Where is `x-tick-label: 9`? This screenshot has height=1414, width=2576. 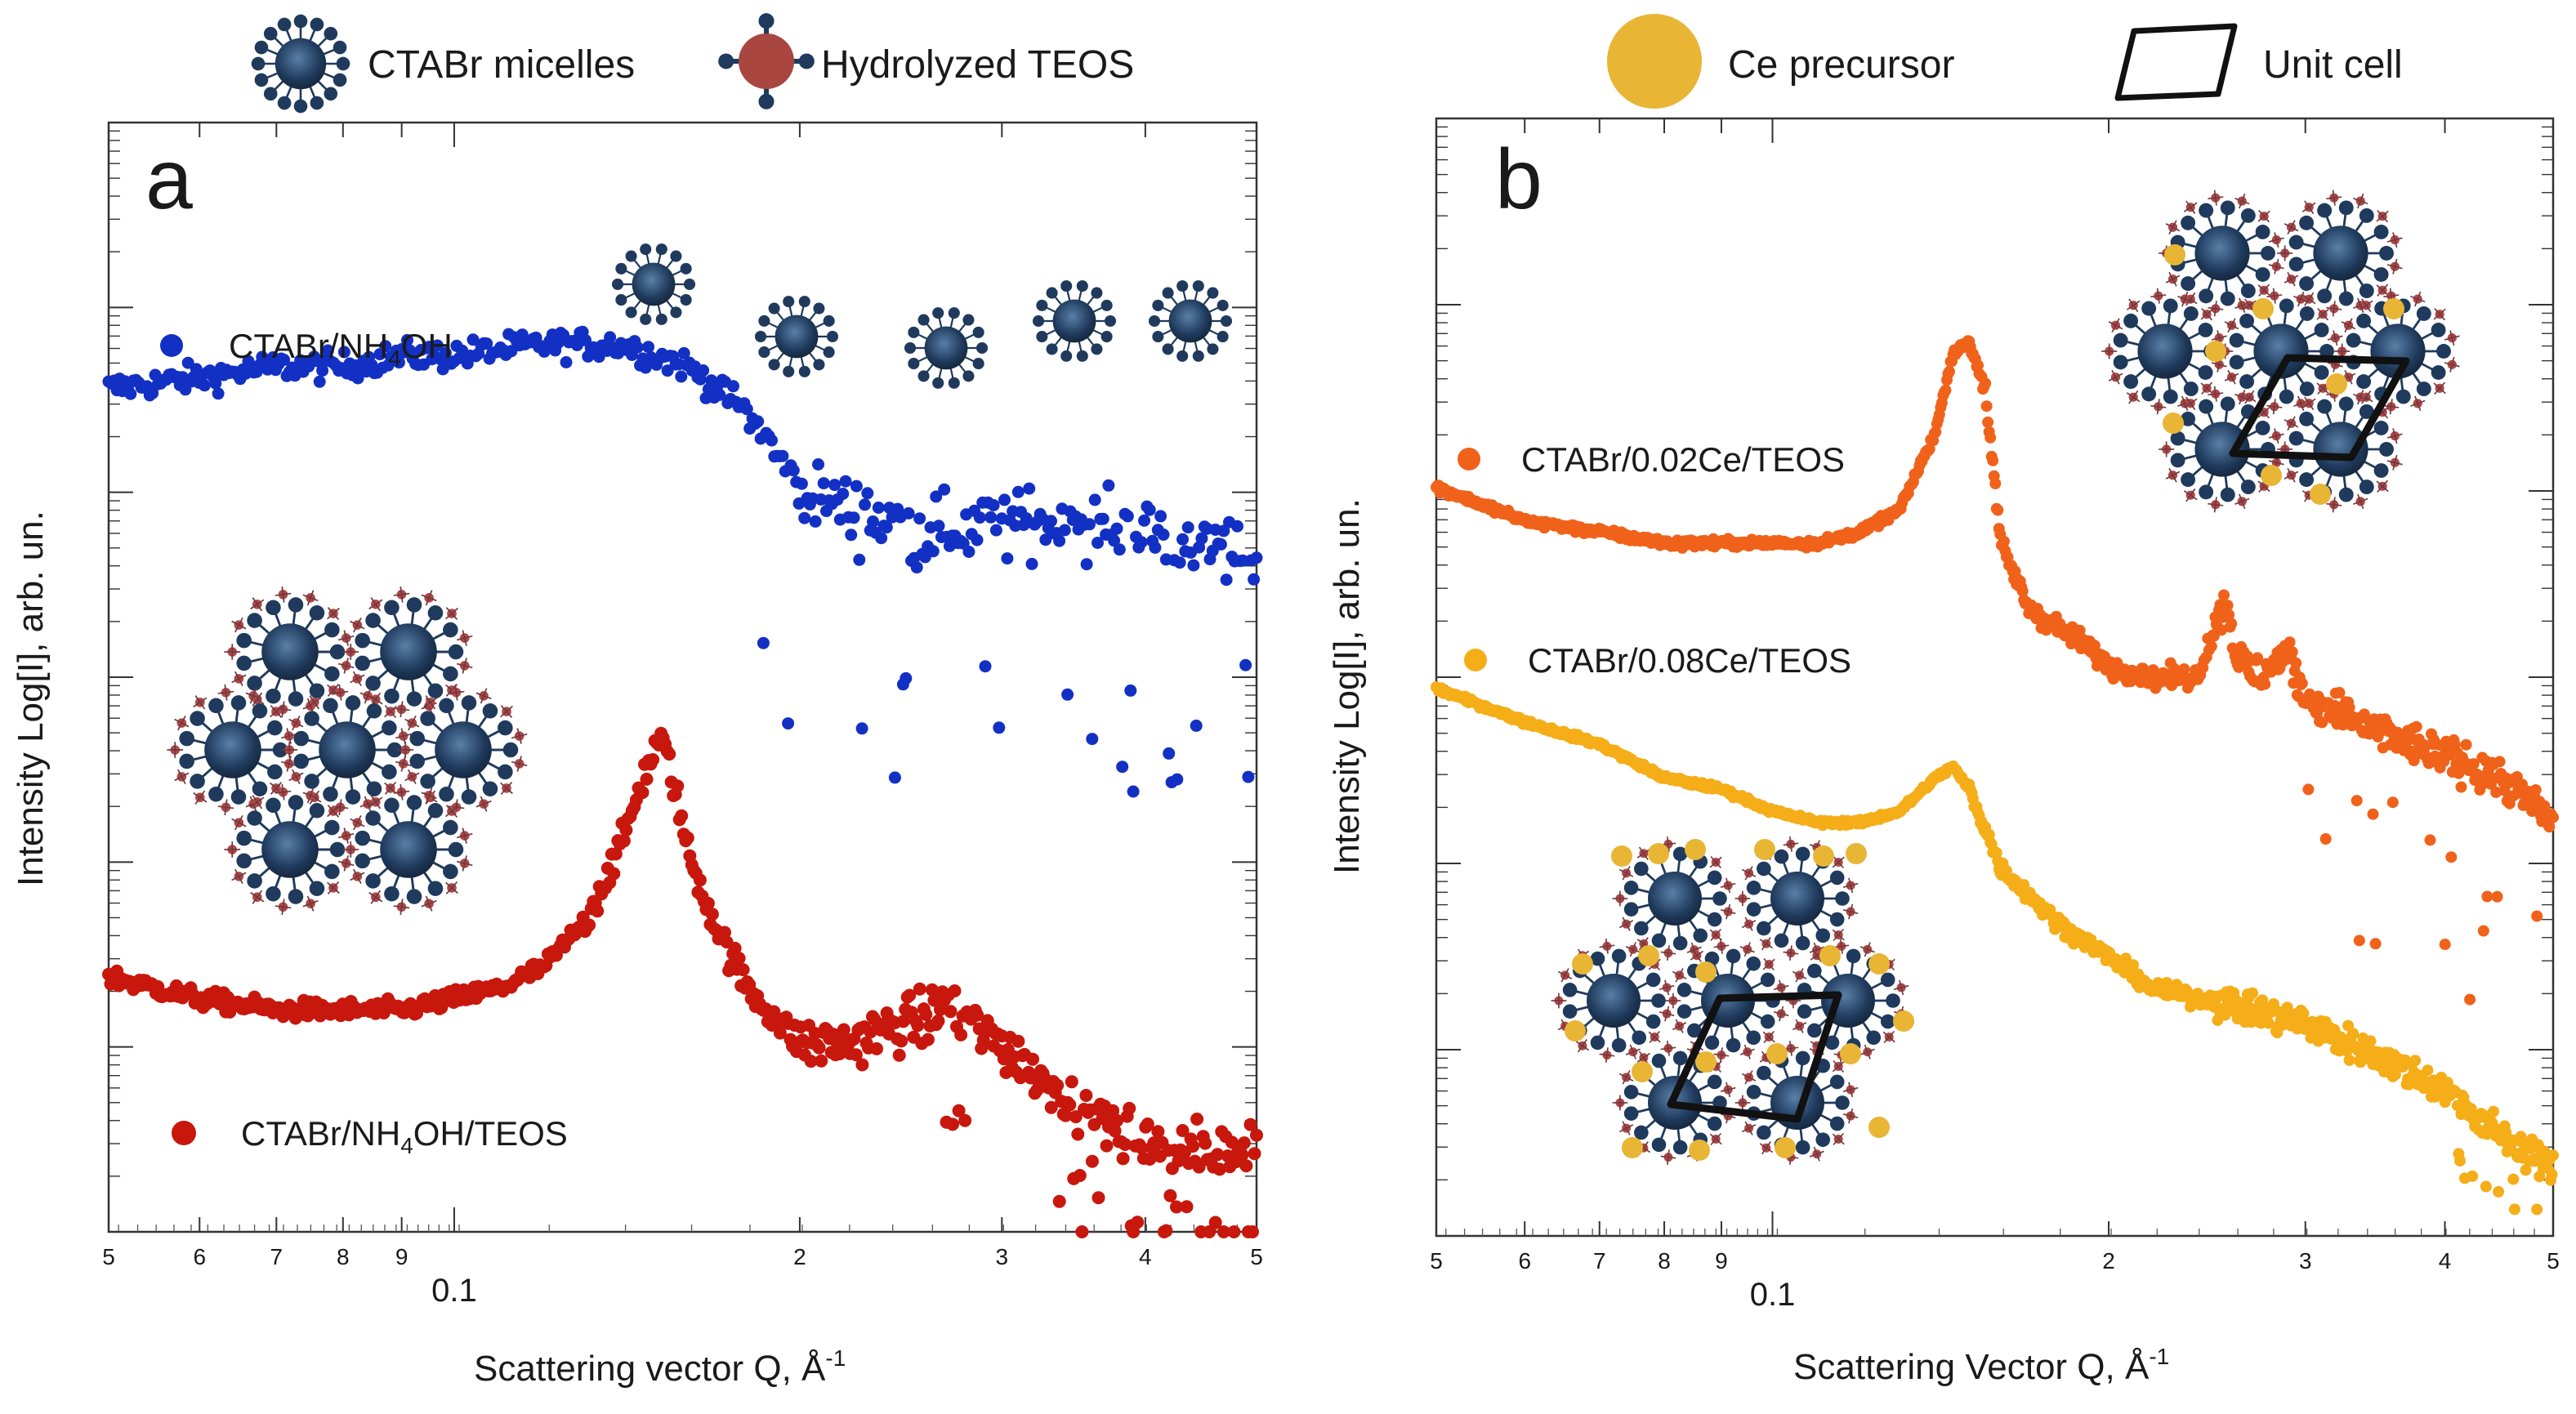
x-tick-label: 9 is located at coordinates (1722, 1260).